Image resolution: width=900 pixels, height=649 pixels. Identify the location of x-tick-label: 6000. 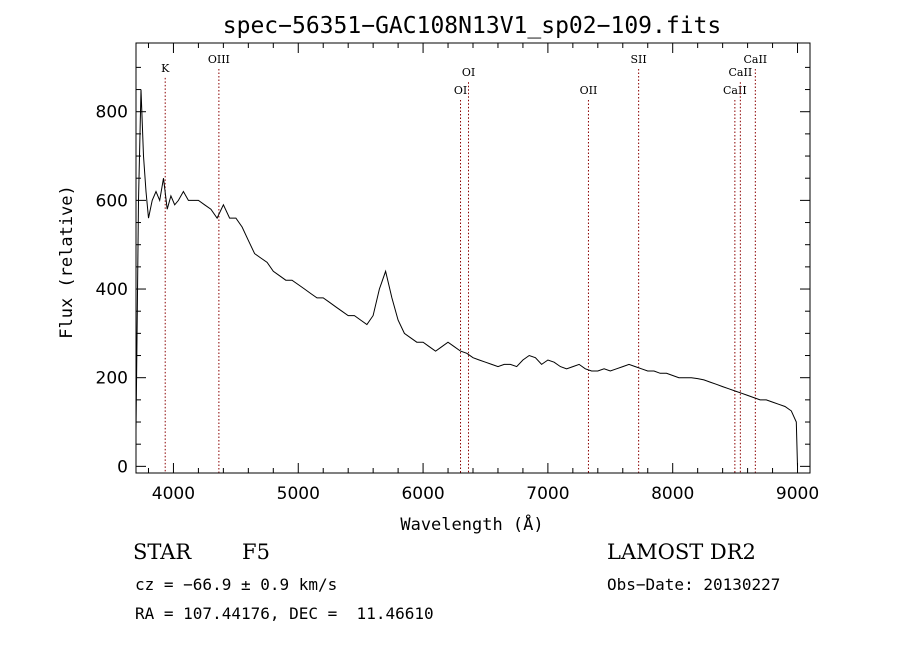
(422, 494).